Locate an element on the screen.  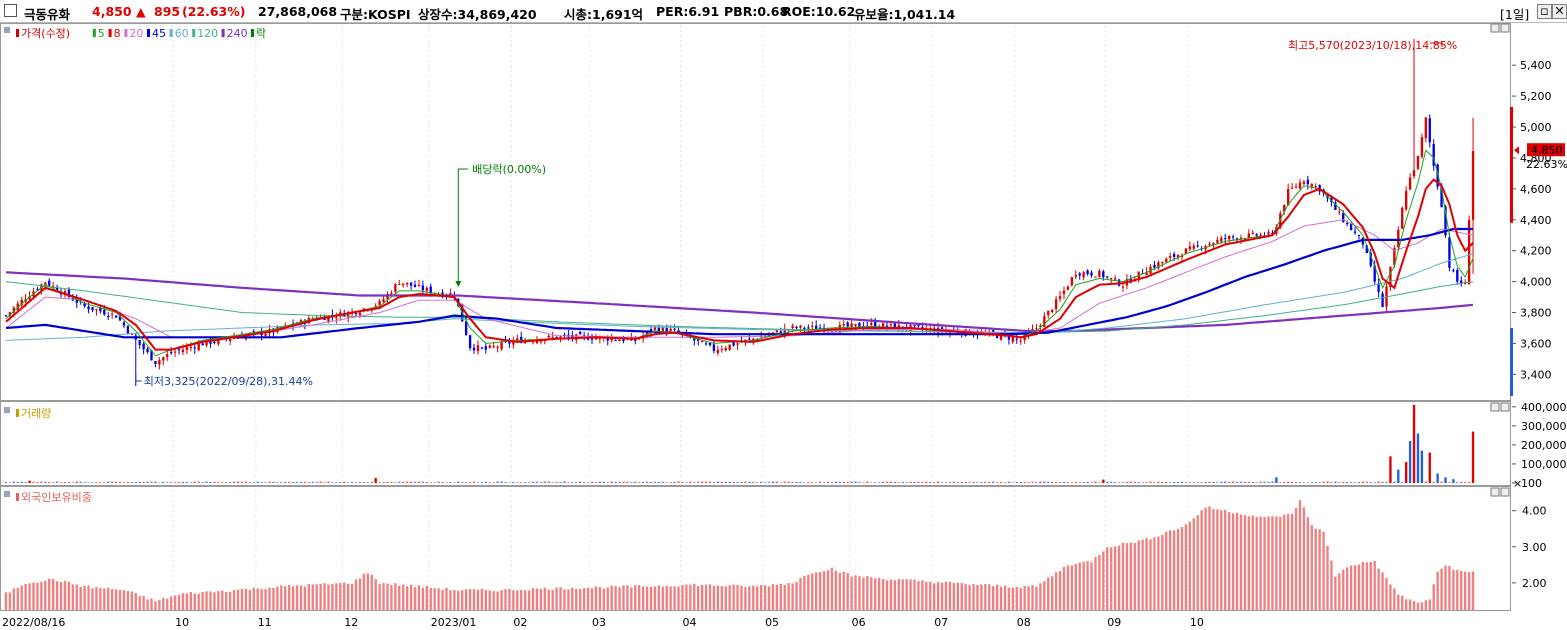
legend-label: 5 is located at coordinates (101, 33).